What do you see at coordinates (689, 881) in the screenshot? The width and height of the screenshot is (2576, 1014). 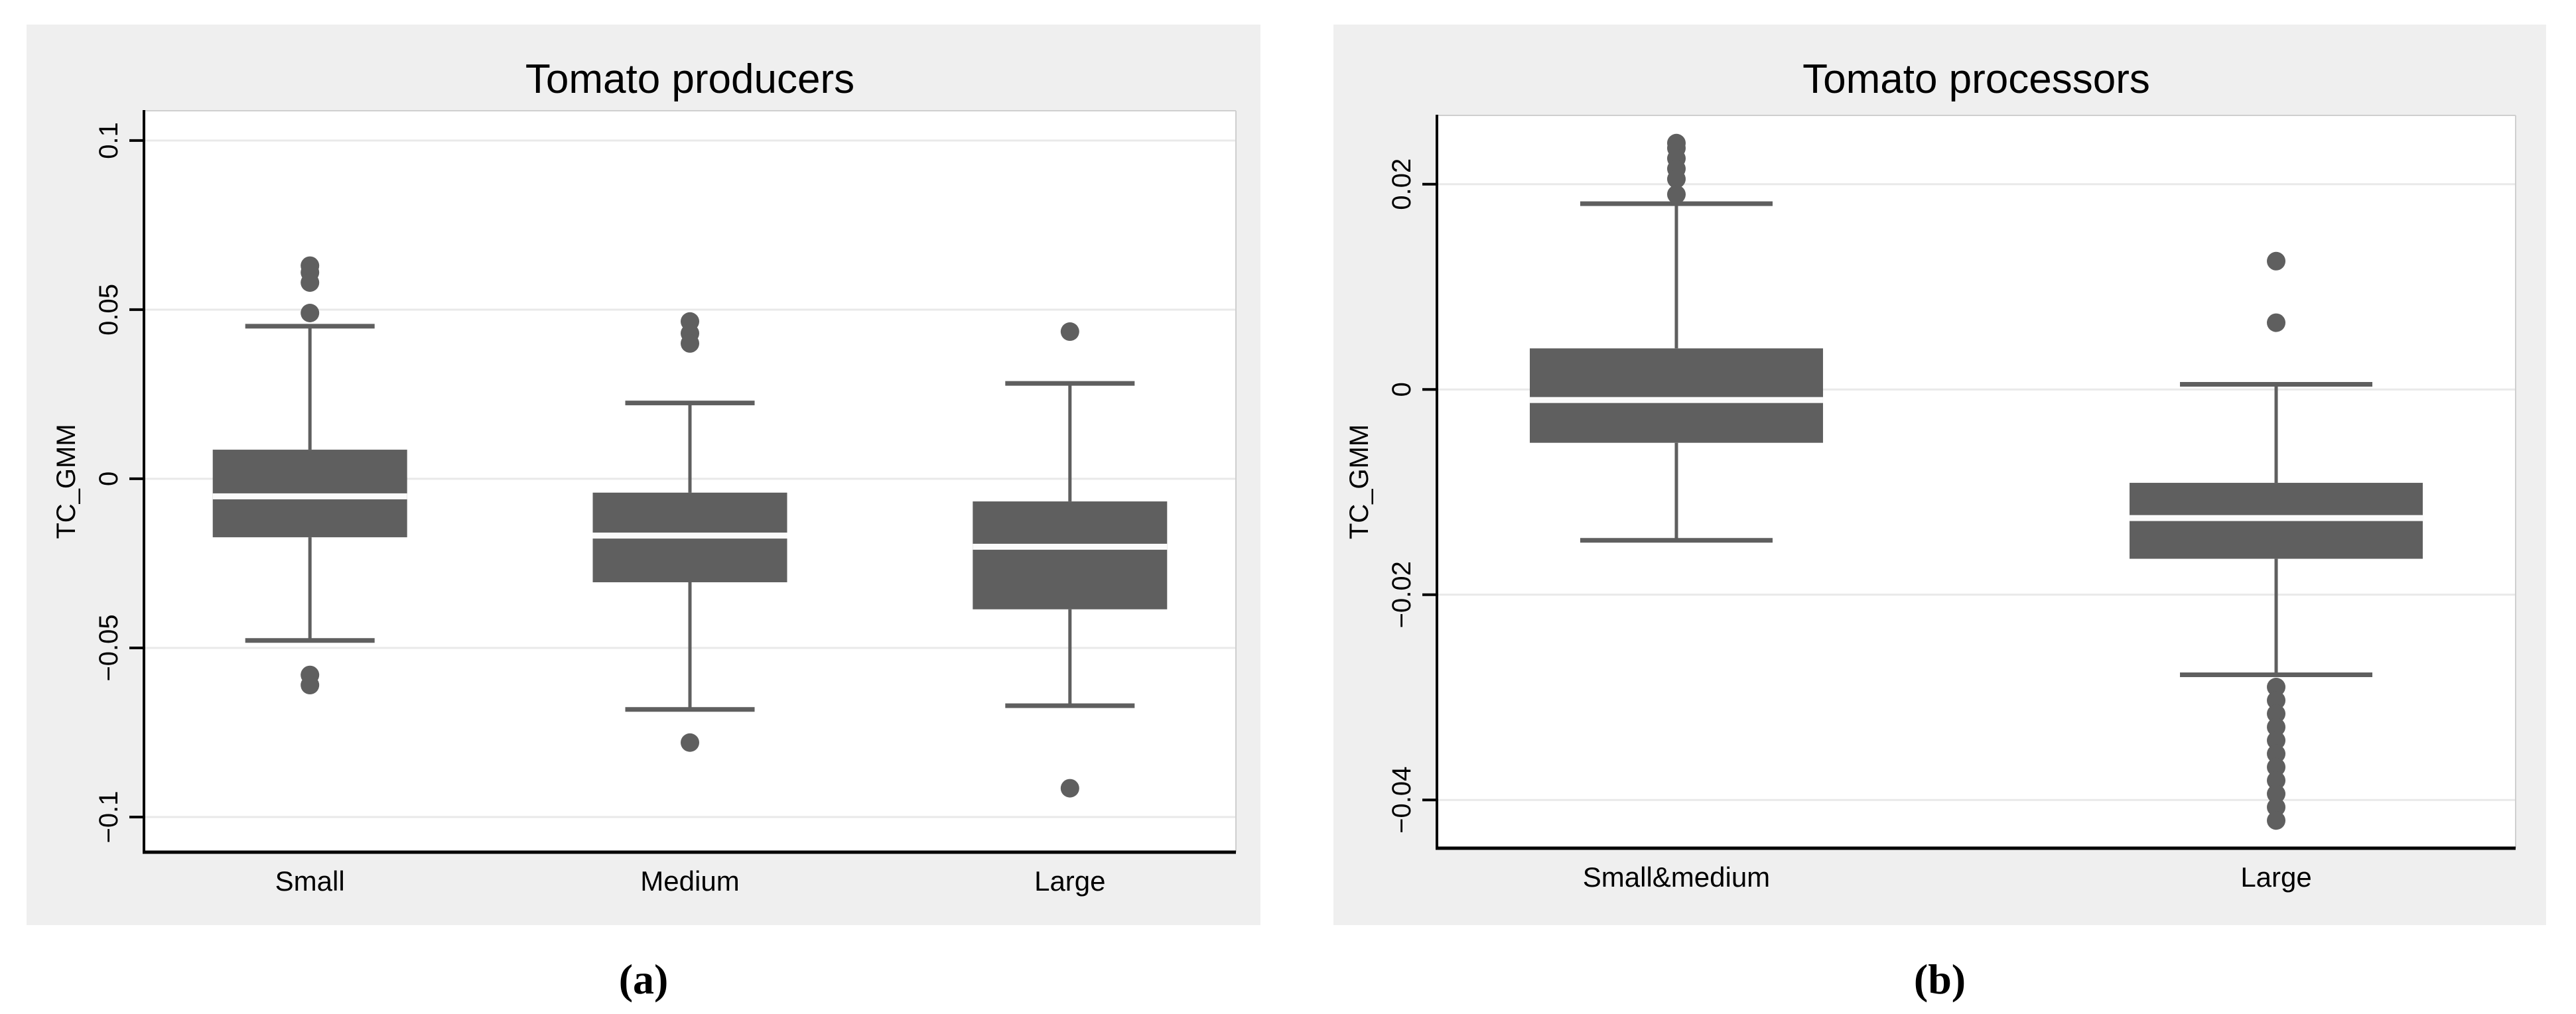 I see `category-label: Medium` at bounding box center [689, 881].